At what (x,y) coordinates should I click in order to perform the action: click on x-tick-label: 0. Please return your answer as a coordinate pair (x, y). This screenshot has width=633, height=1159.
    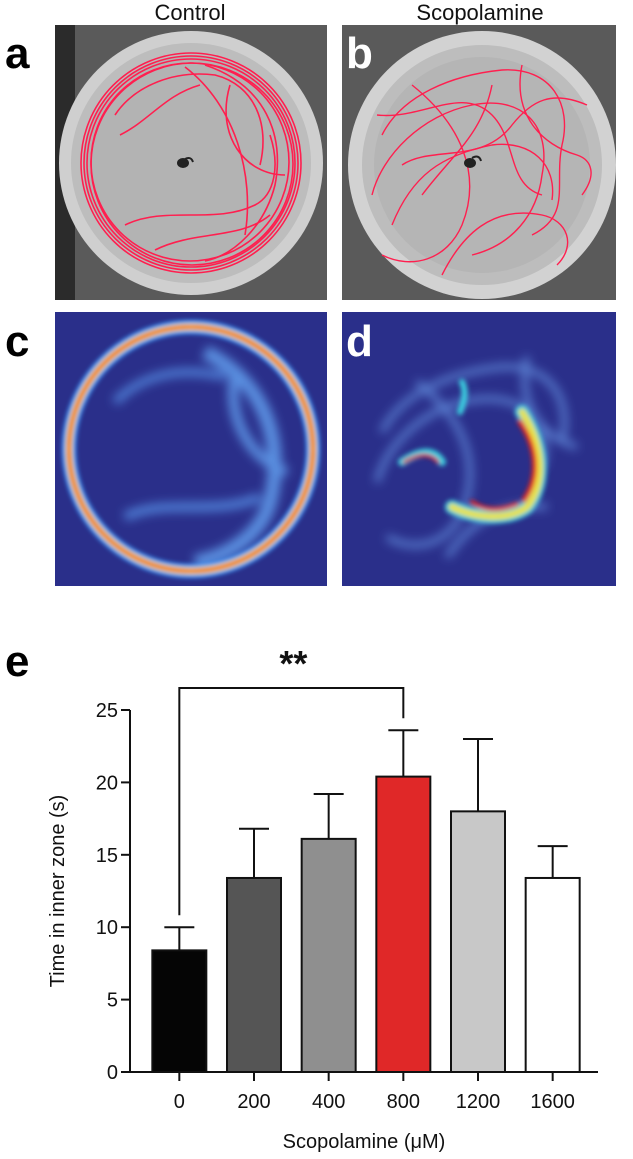
    Looking at the image, I should click on (179, 1102).